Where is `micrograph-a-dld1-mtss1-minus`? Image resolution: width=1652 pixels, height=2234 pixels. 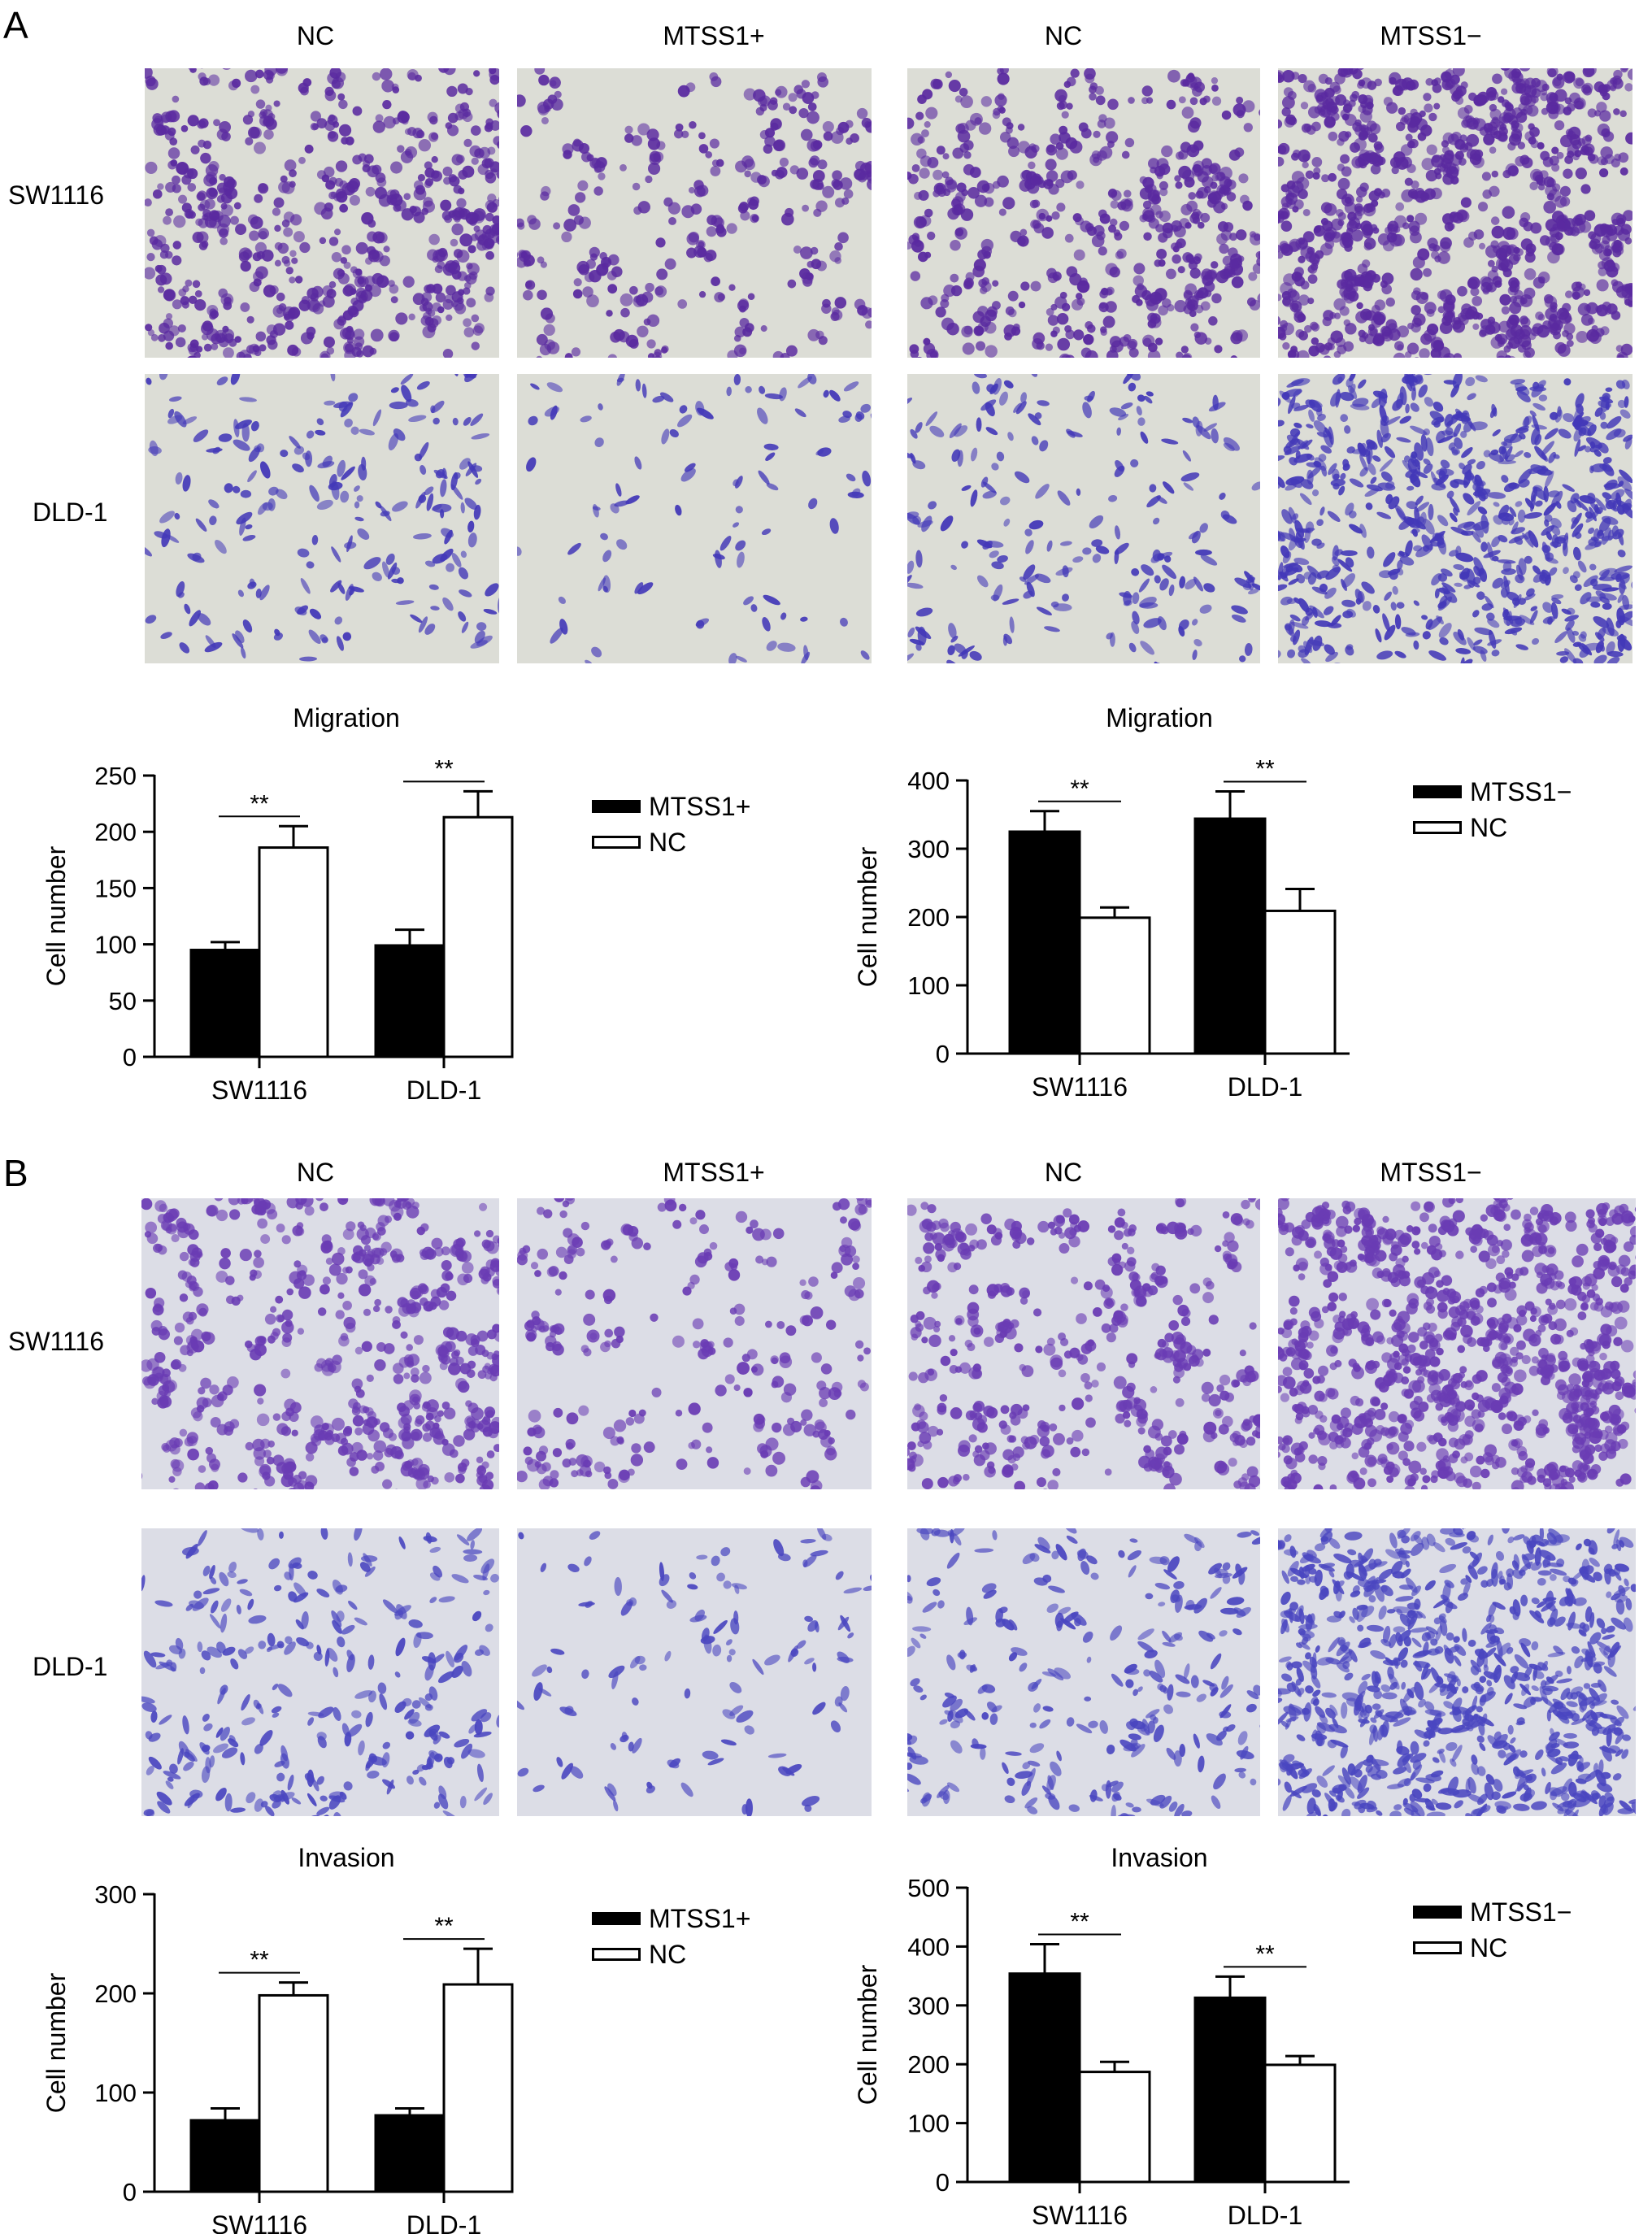 micrograph-a-dld1-mtss1-minus is located at coordinates (1455, 518).